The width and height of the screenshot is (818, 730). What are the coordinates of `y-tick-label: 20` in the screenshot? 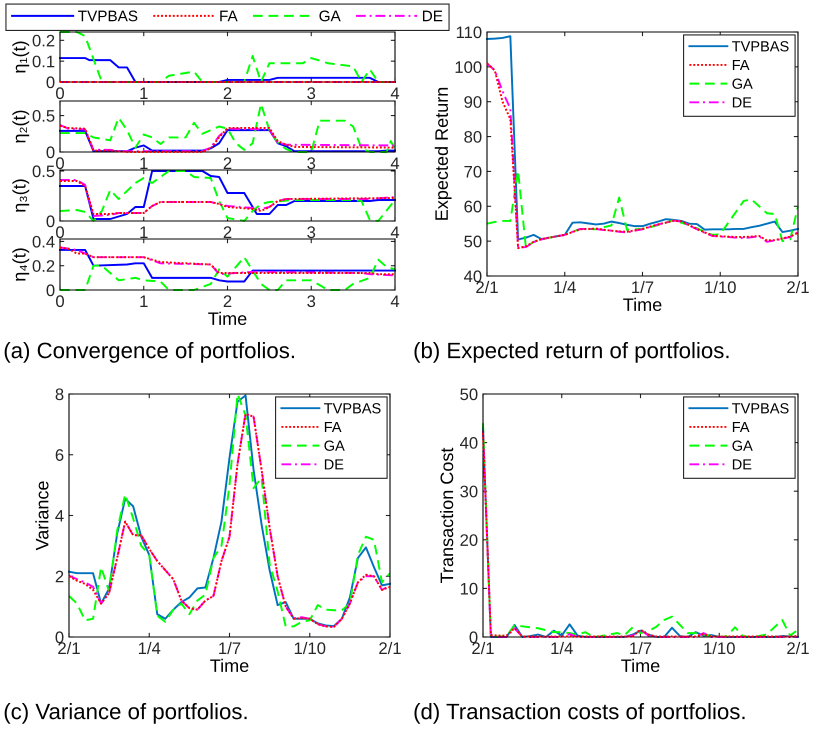 It's located at (469, 540).